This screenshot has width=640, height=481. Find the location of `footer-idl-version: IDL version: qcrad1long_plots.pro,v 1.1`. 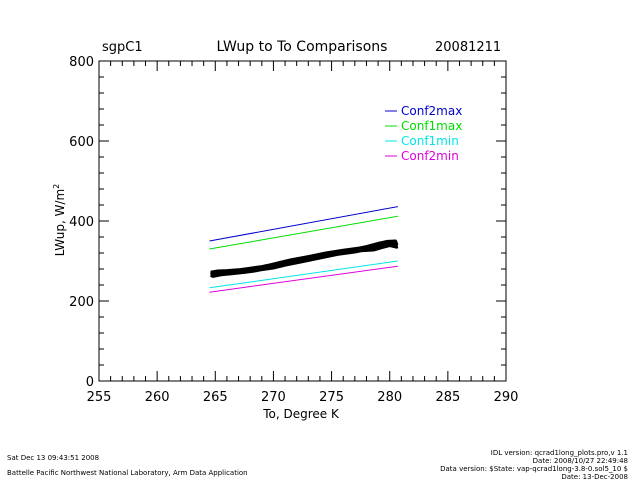

footer-idl-version: IDL version: qcrad1long_plots.pro,v 1.1 is located at coordinates (559, 453).